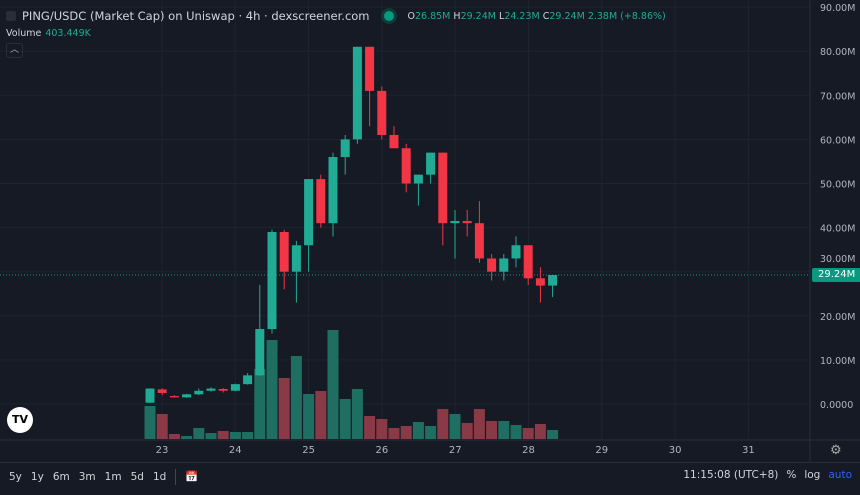 The height and width of the screenshot is (495, 860). I want to click on calendar-goto-icon: 📅, so click(192, 477).